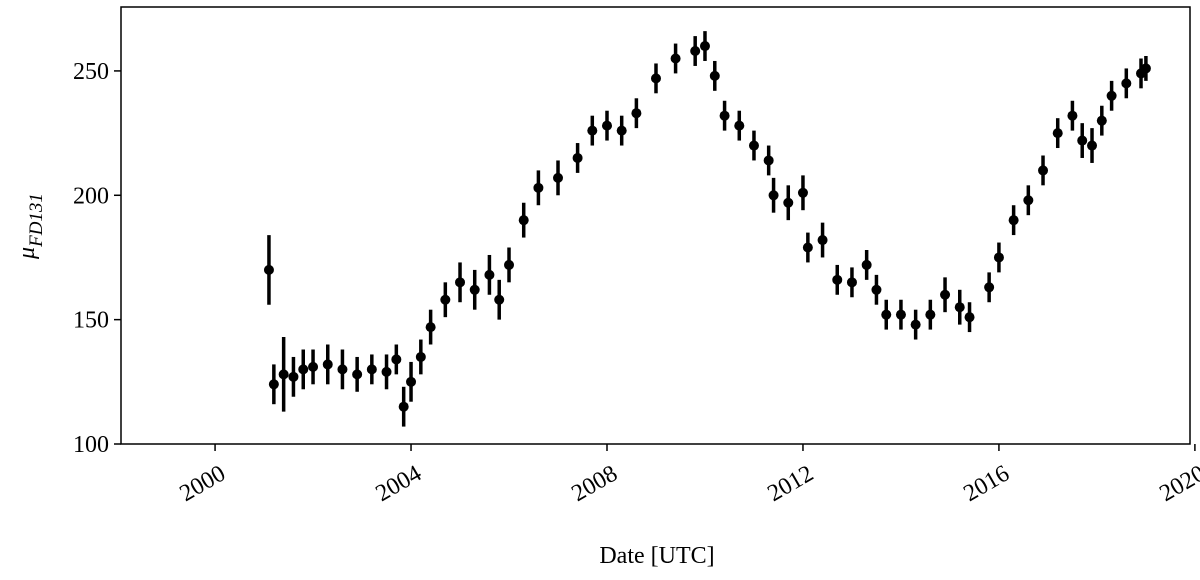  Describe the element at coordinates (656, 556) in the screenshot. I see `x-axis-label: Date [UTC]` at that location.